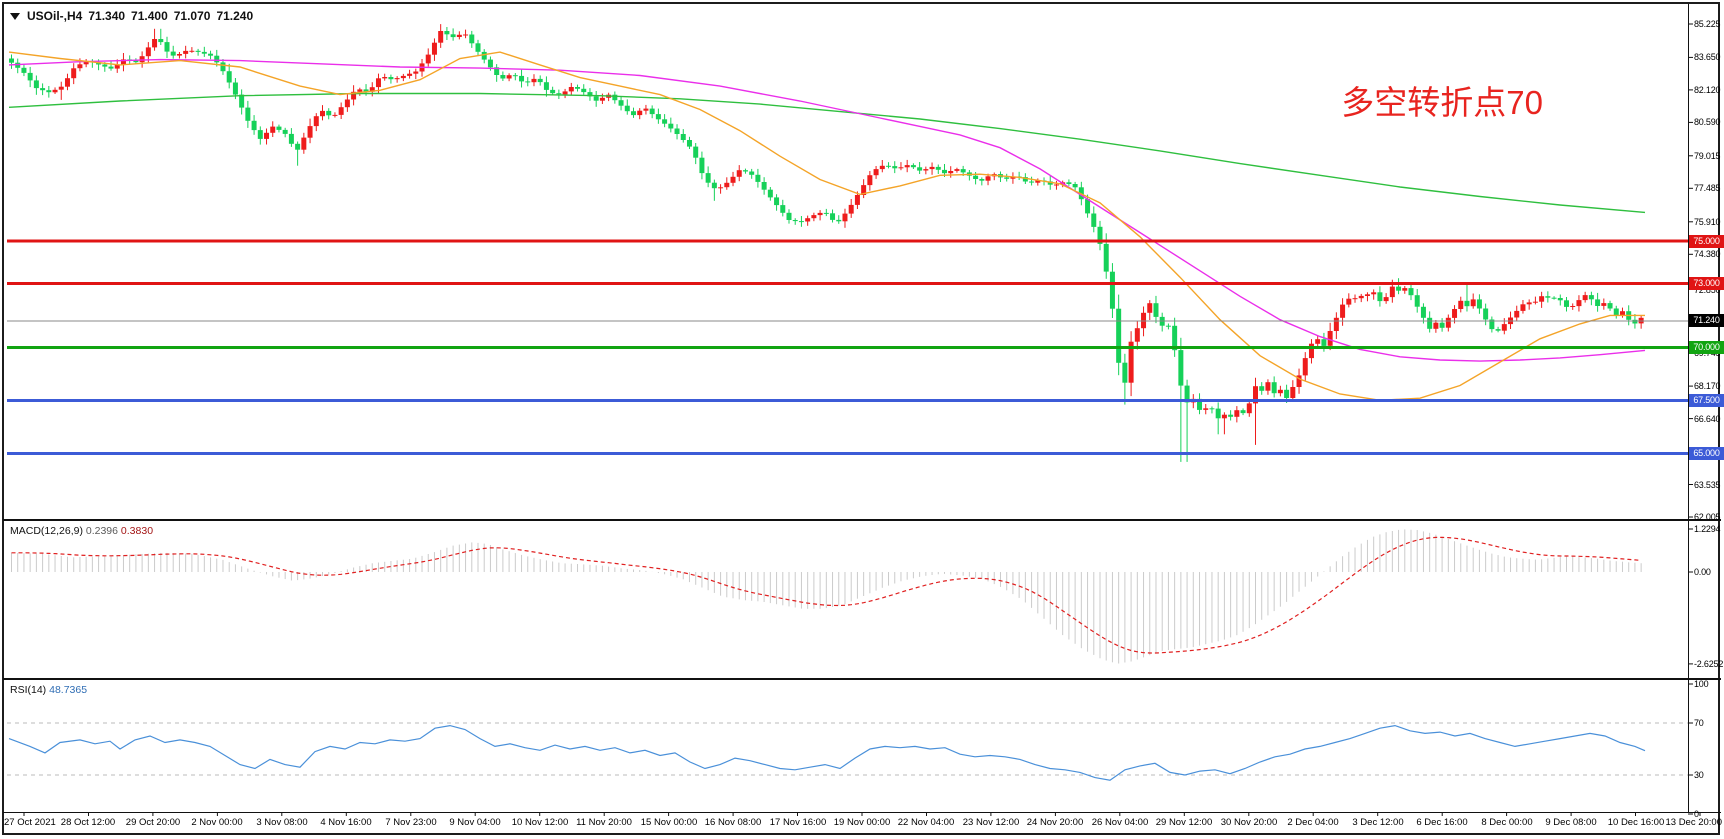 The width and height of the screenshot is (1724, 839). I want to click on time-axis-label: 26 Nov 04:00, so click(1120, 822).